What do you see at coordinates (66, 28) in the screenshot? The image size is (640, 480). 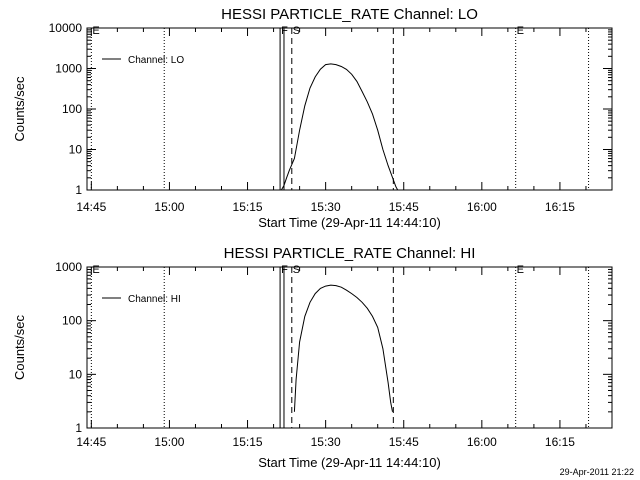 I see `y-tick-label: 10000` at bounding box center [66, 28].